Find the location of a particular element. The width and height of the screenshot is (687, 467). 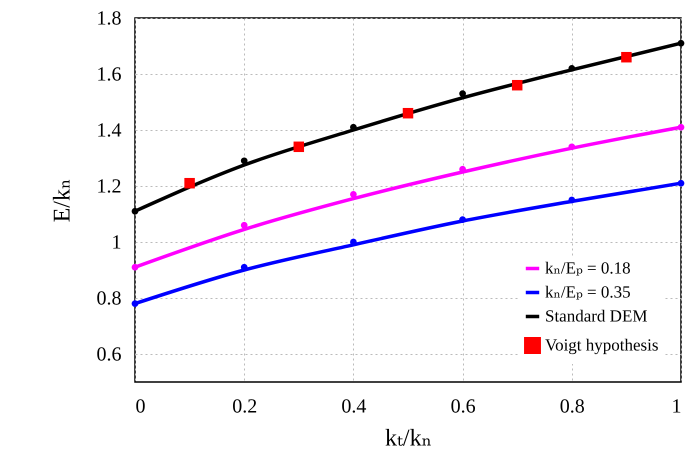

y-tick-label: 1.6 is located at coordinates (109, 75).